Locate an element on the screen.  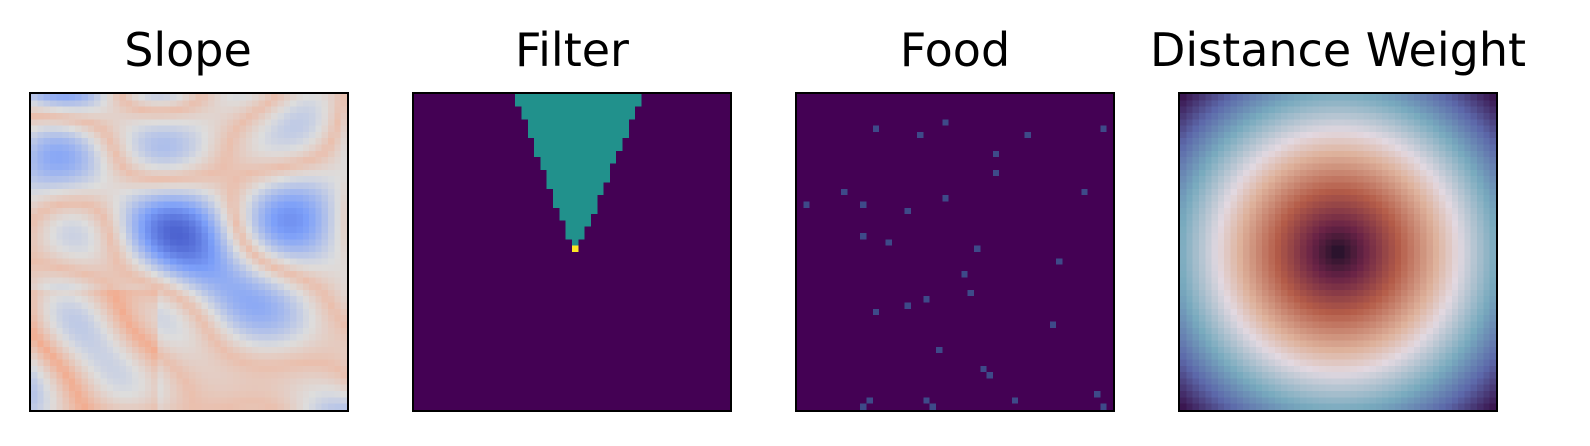
heatmap-distance-weight is located at coordinates (1338, 252).